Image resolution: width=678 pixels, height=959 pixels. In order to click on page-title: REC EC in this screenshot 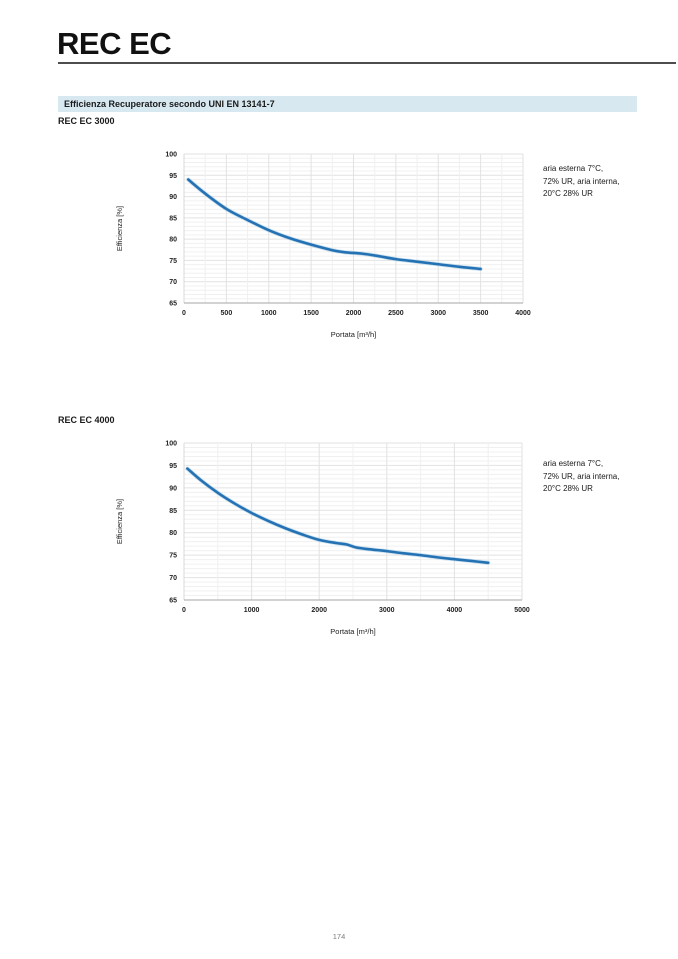, I will do `click(114, 43)`.